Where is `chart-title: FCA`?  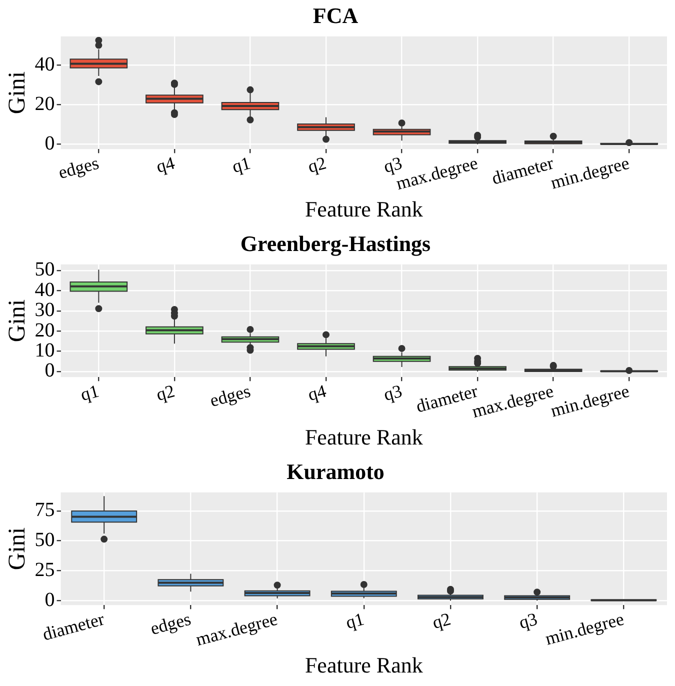
chart-title: FCA is located at coordinates (335, 15).